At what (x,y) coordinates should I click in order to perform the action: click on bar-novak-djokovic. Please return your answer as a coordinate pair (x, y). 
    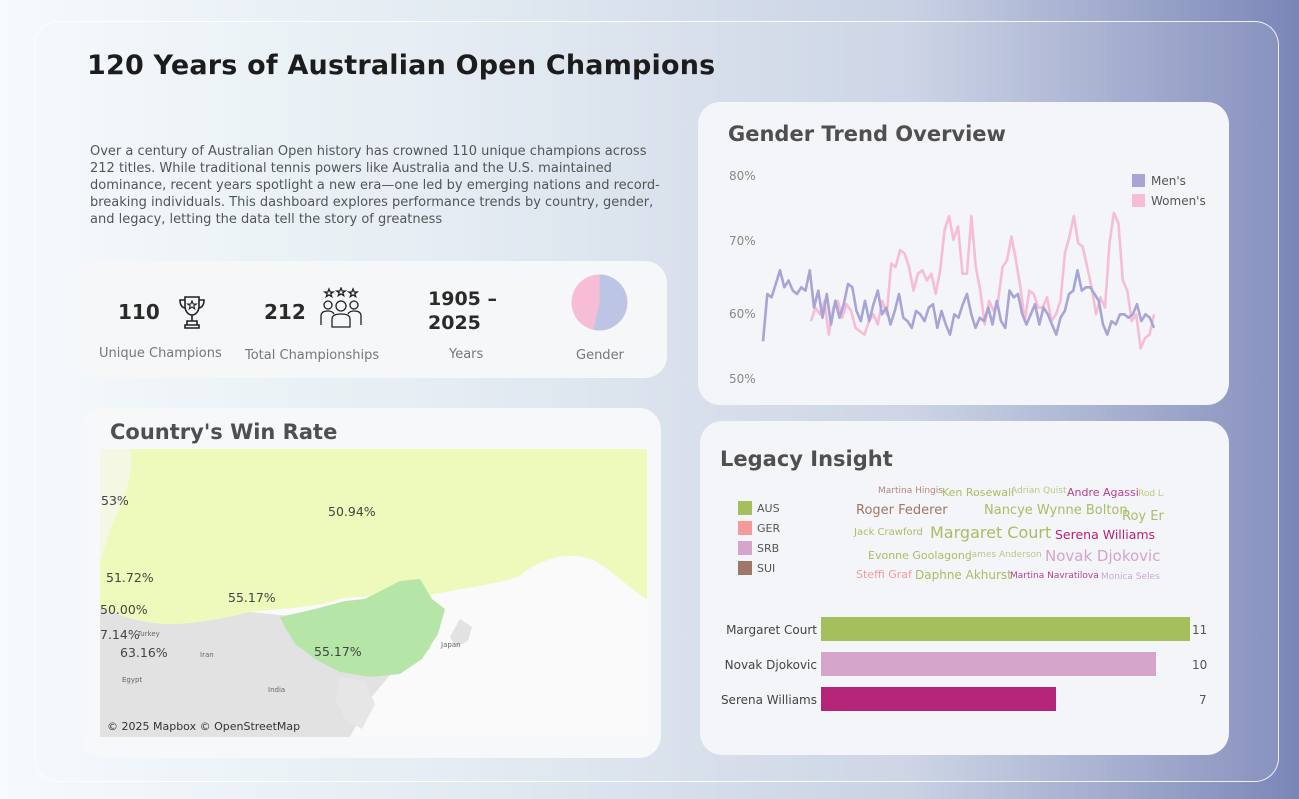
    Looking at the image, I should click on (989, 664).